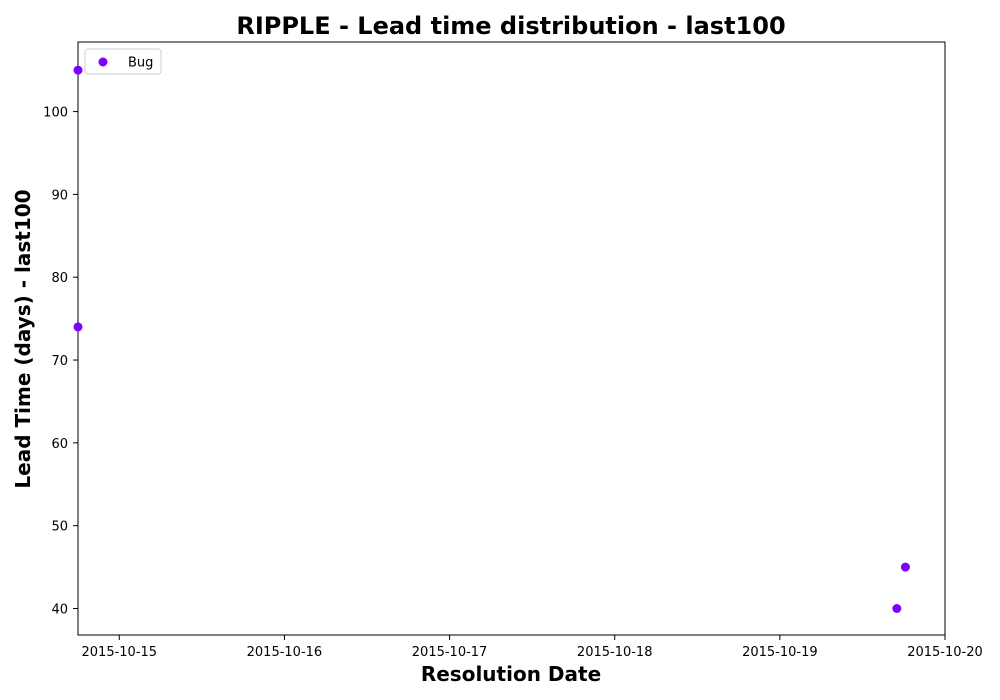 This screenshot has width=1000, height=700. I want to click on y-tick-label: 50, so click(59, 527).